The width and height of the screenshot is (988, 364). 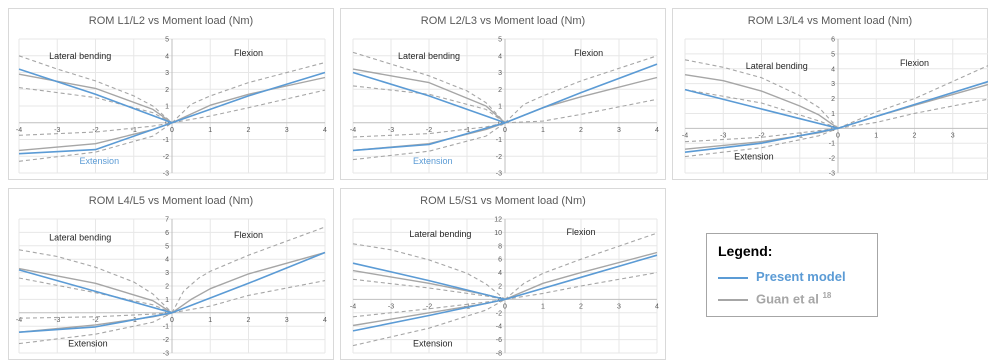 I want to click on chart-title: ROM L4/L5 vs Moment load (Nm), so click(x=171, y=201).